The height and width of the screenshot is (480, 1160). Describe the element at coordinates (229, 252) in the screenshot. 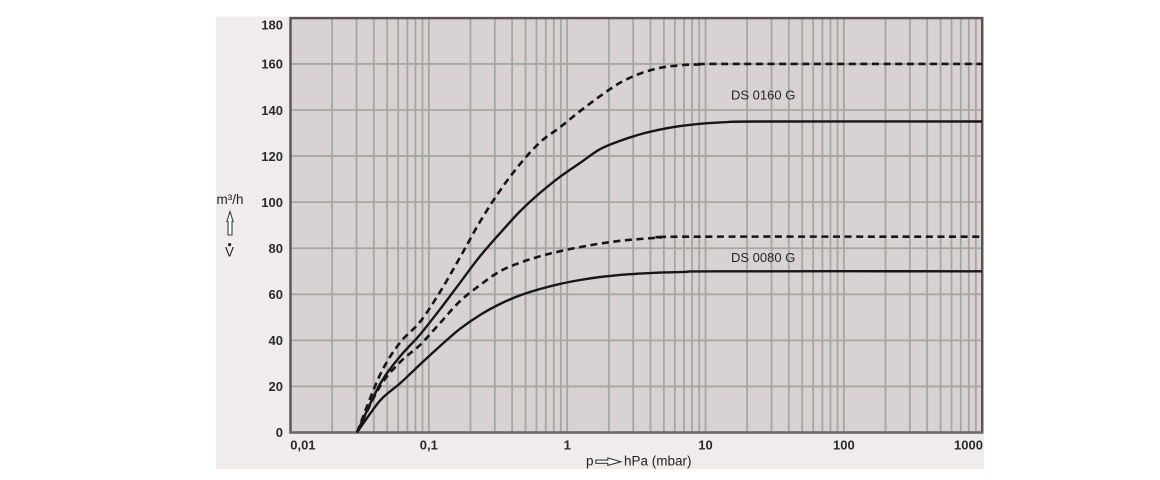

I see `svg-text: V` at that location.